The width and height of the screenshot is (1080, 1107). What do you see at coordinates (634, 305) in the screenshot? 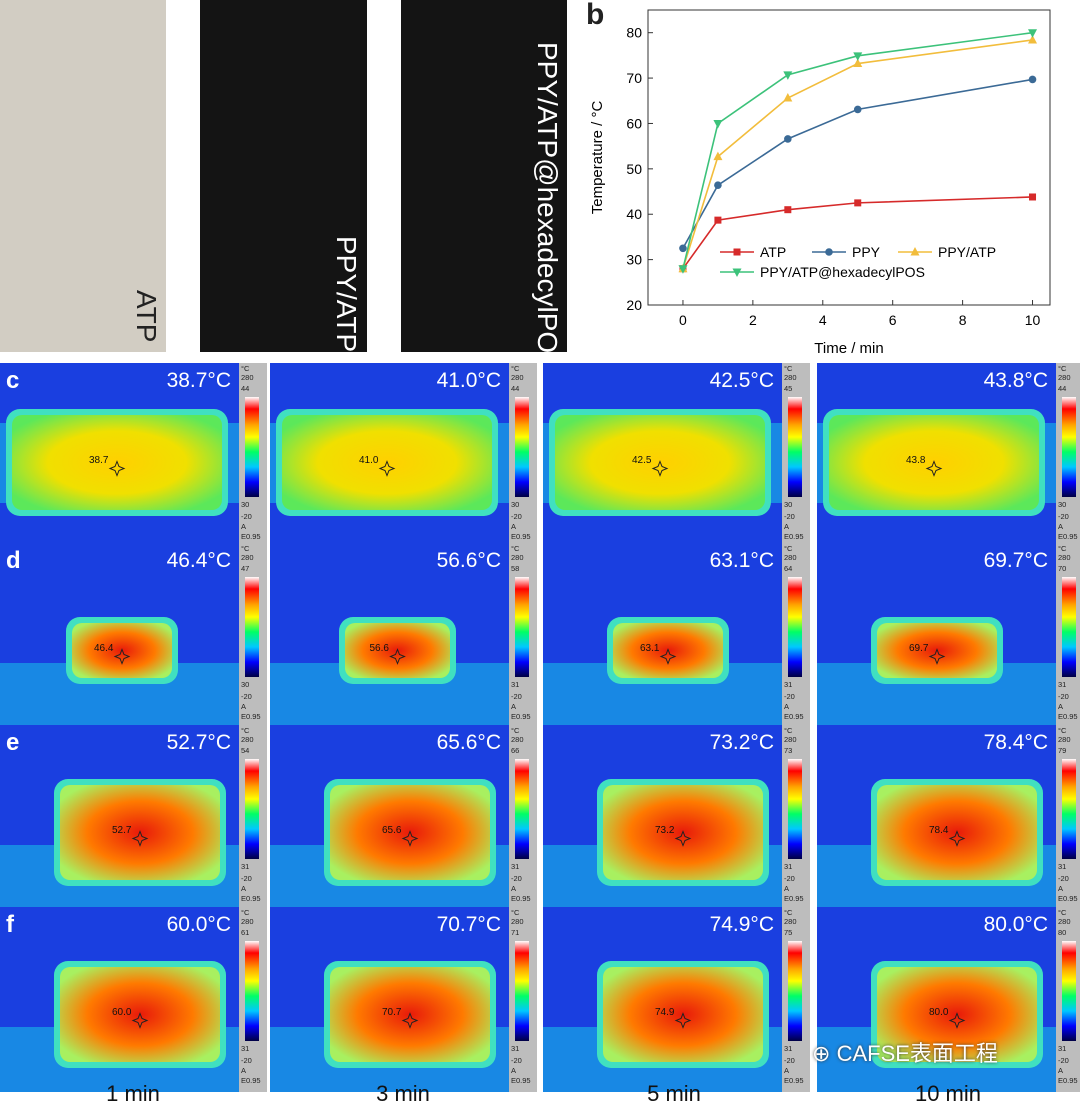
I see `y-tick-label: 20` at bounding box center [634, 305].